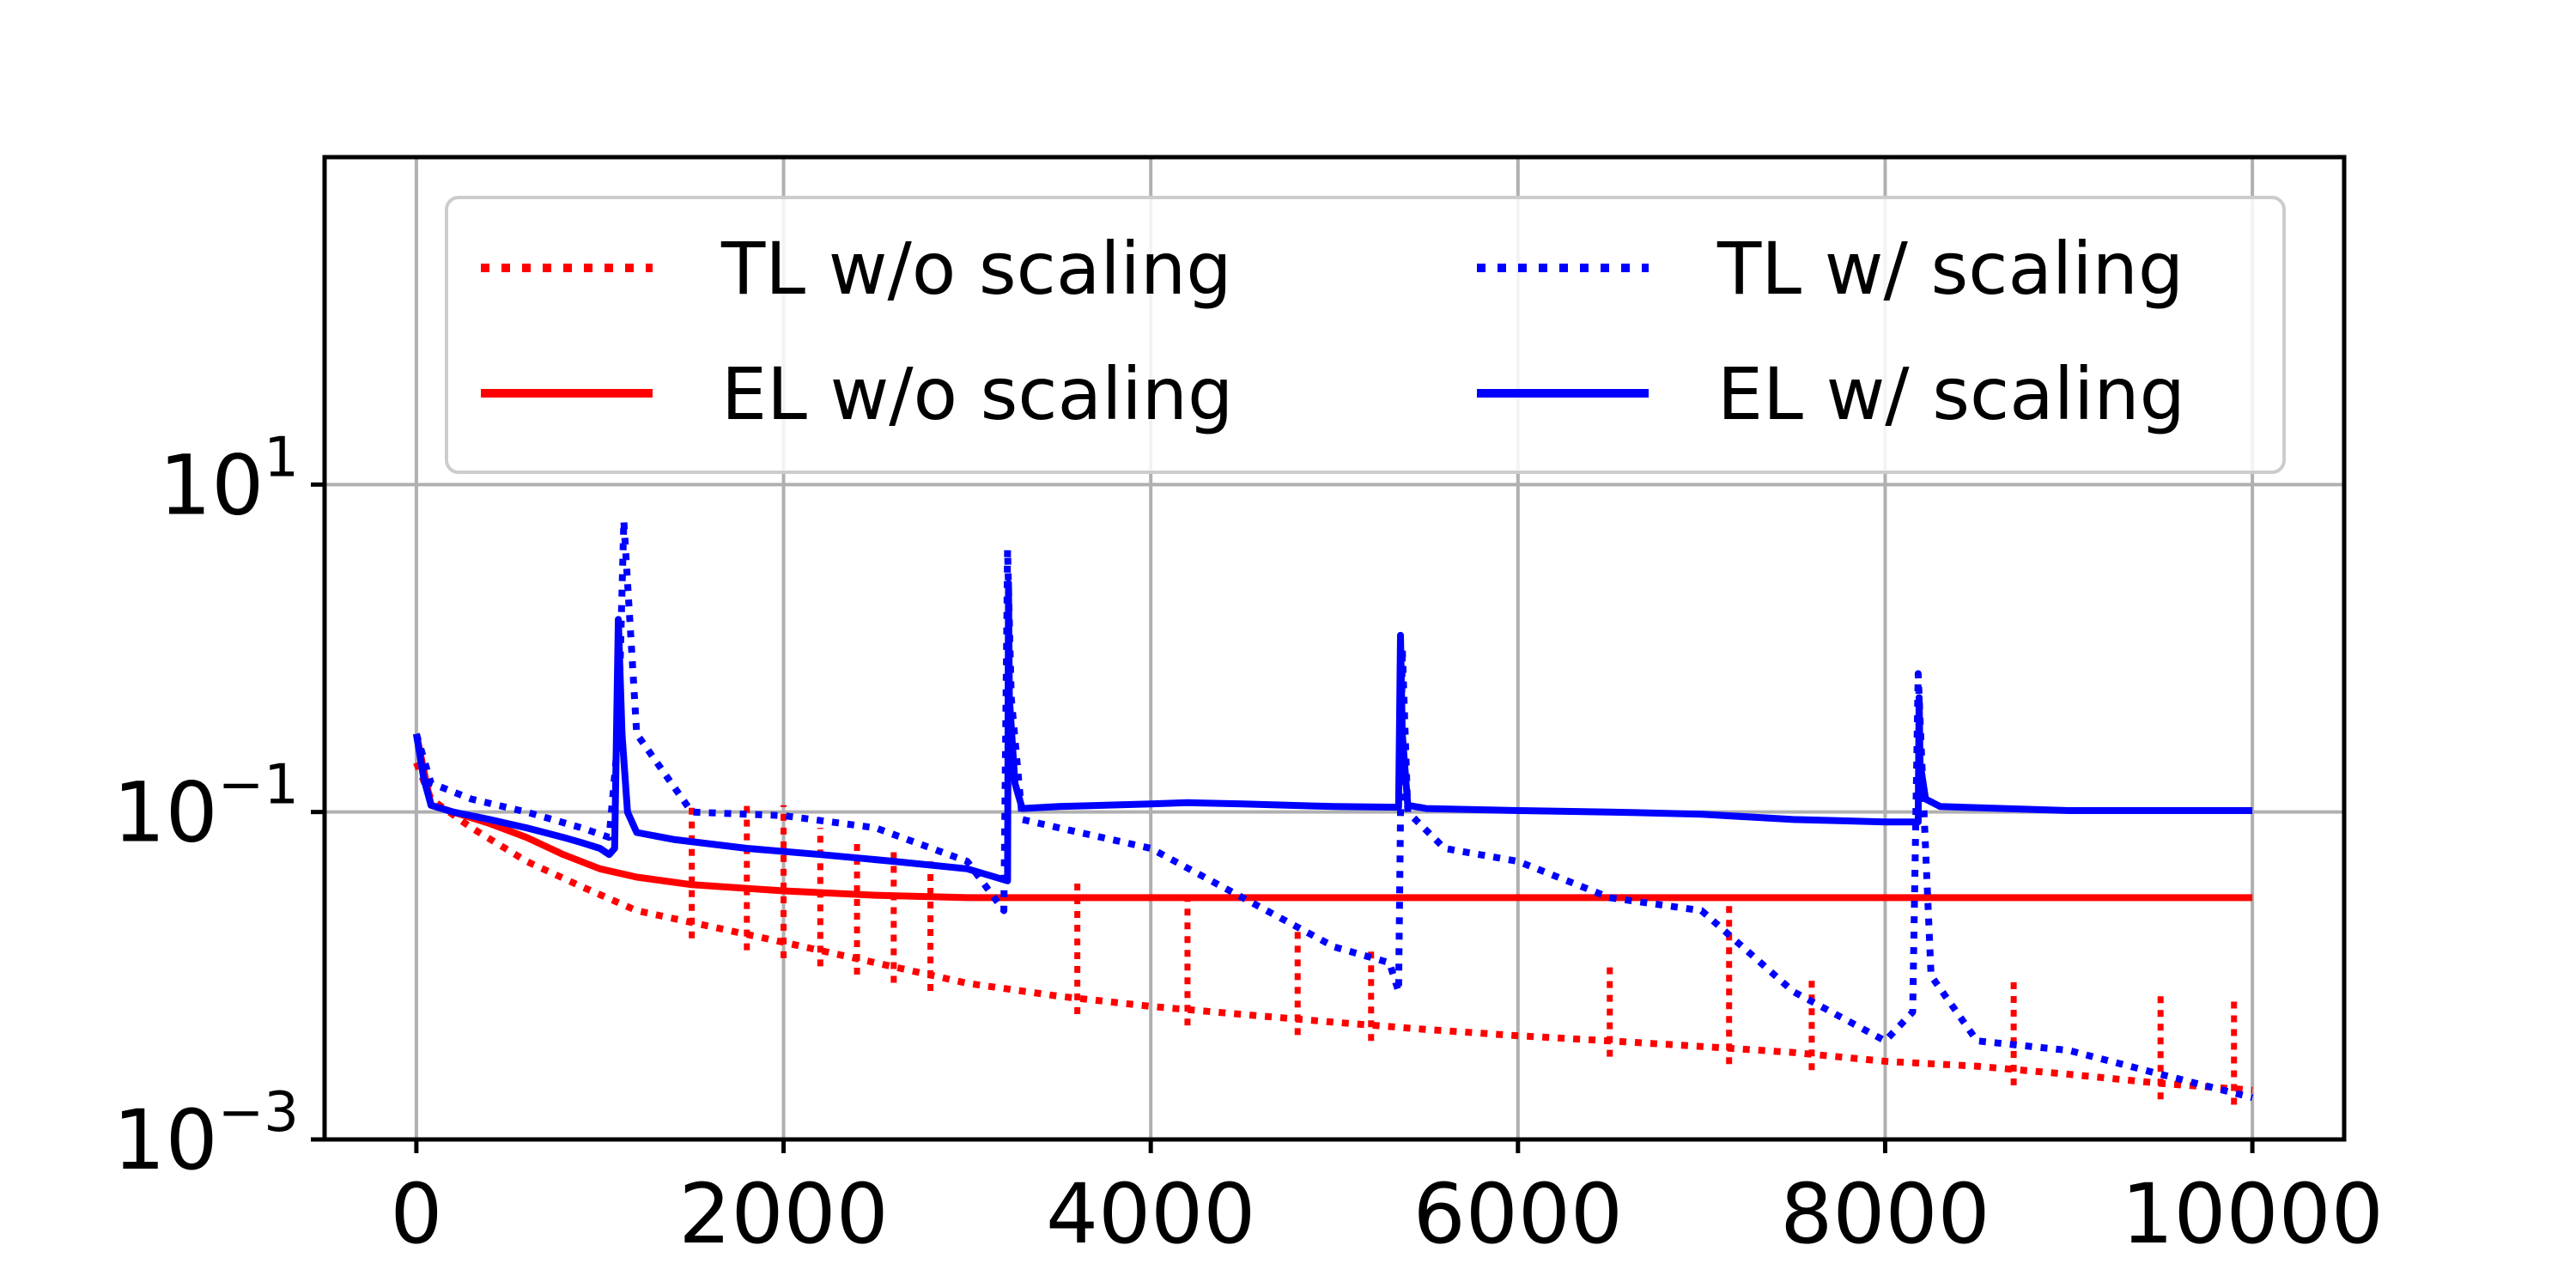  I want to click on legend-label: EL w/o scaling, so click(977, 394).